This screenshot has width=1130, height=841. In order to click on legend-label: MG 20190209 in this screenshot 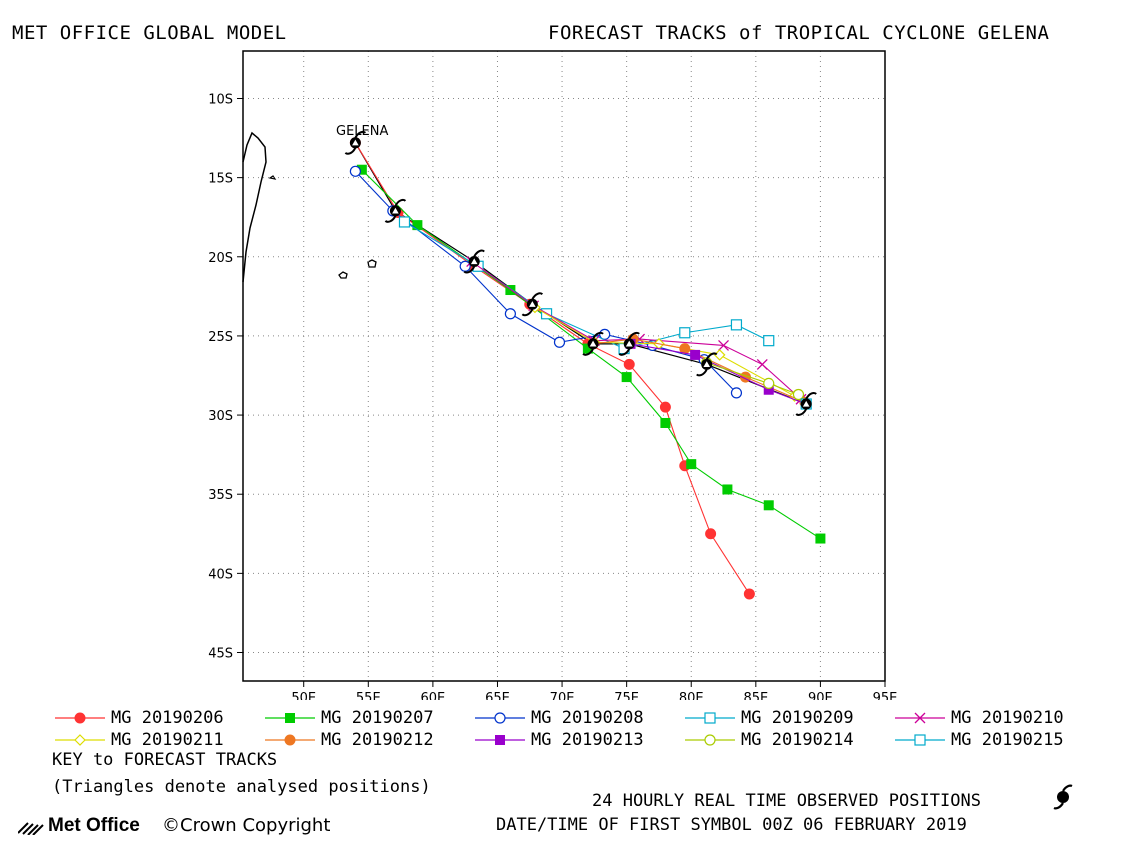, I will do `click(797, 718)`.